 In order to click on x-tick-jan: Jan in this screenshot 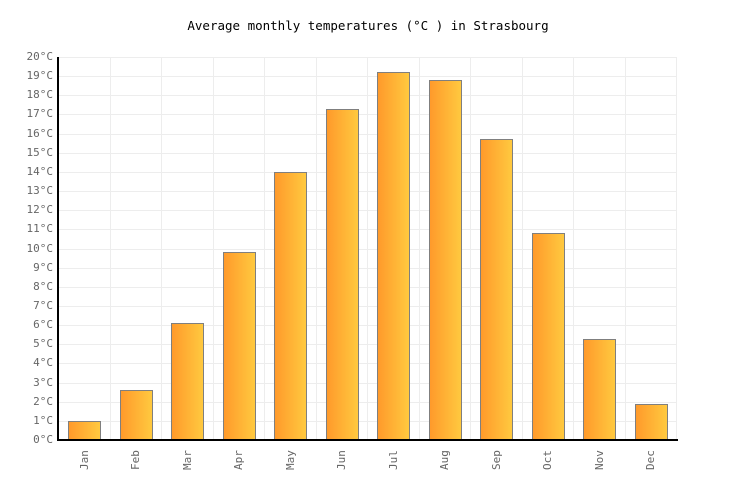, I will do `click(84, 460)`.